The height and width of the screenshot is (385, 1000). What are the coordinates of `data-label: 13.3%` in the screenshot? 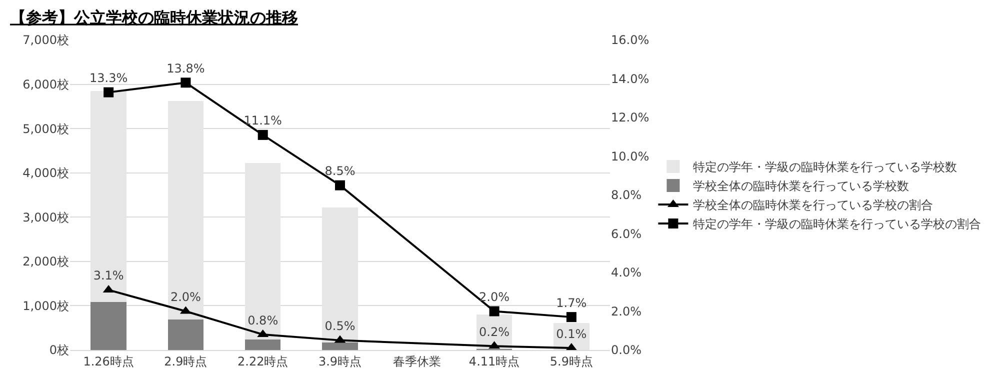 It's located at (109, 78).